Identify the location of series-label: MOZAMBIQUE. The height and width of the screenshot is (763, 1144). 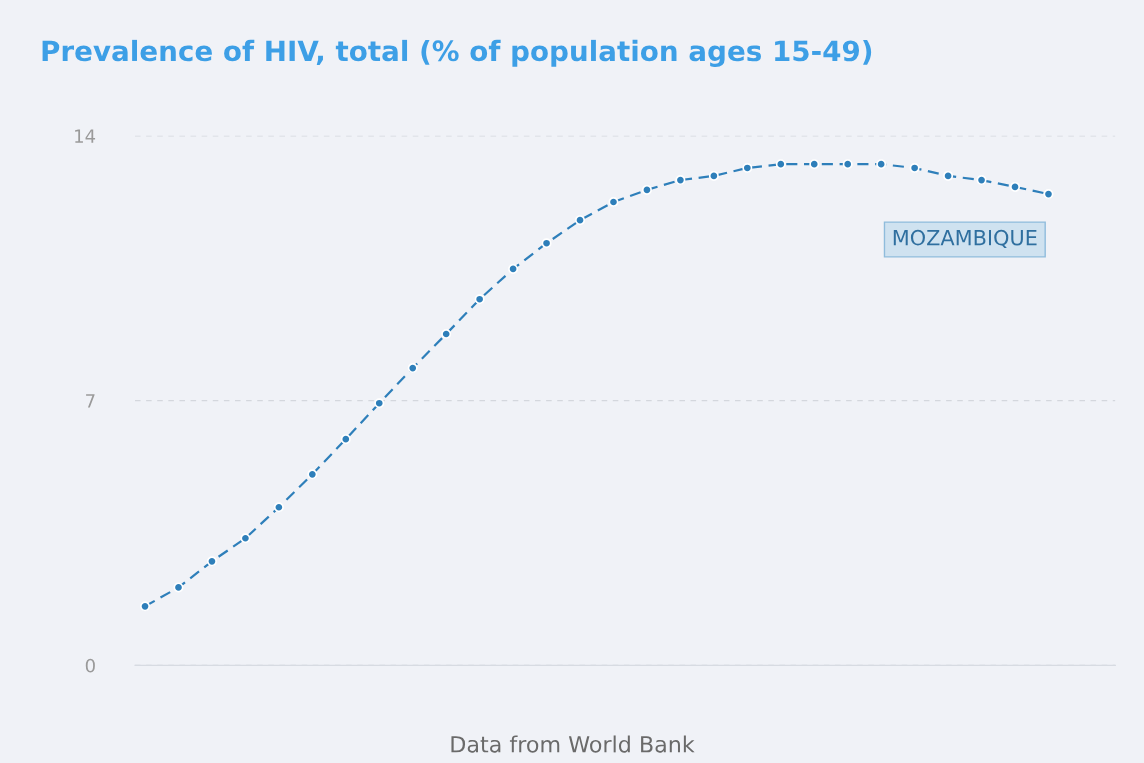
(965, 238).